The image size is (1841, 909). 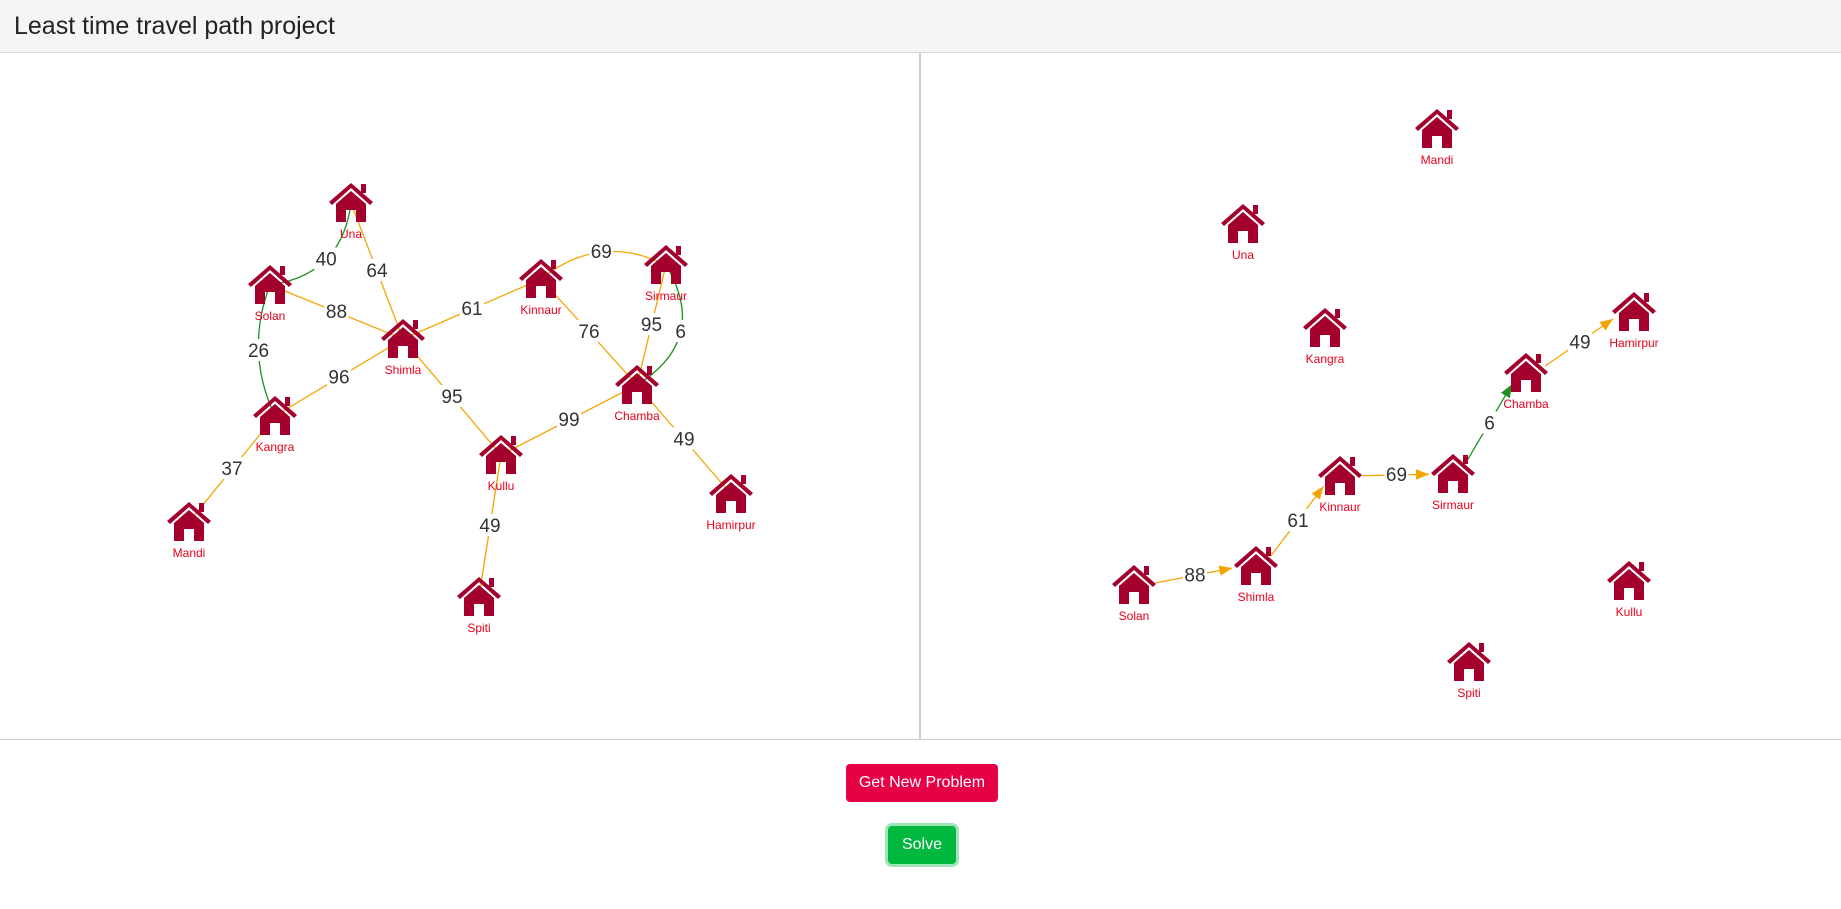 I want to click on solution-weights: 88 61 69 6 49, so click(x=1387, y=458).